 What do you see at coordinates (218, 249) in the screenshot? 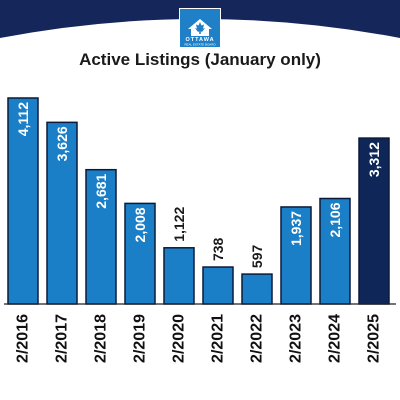
I see `value-label-2/2021: 738` at bounding box center [218, 249].